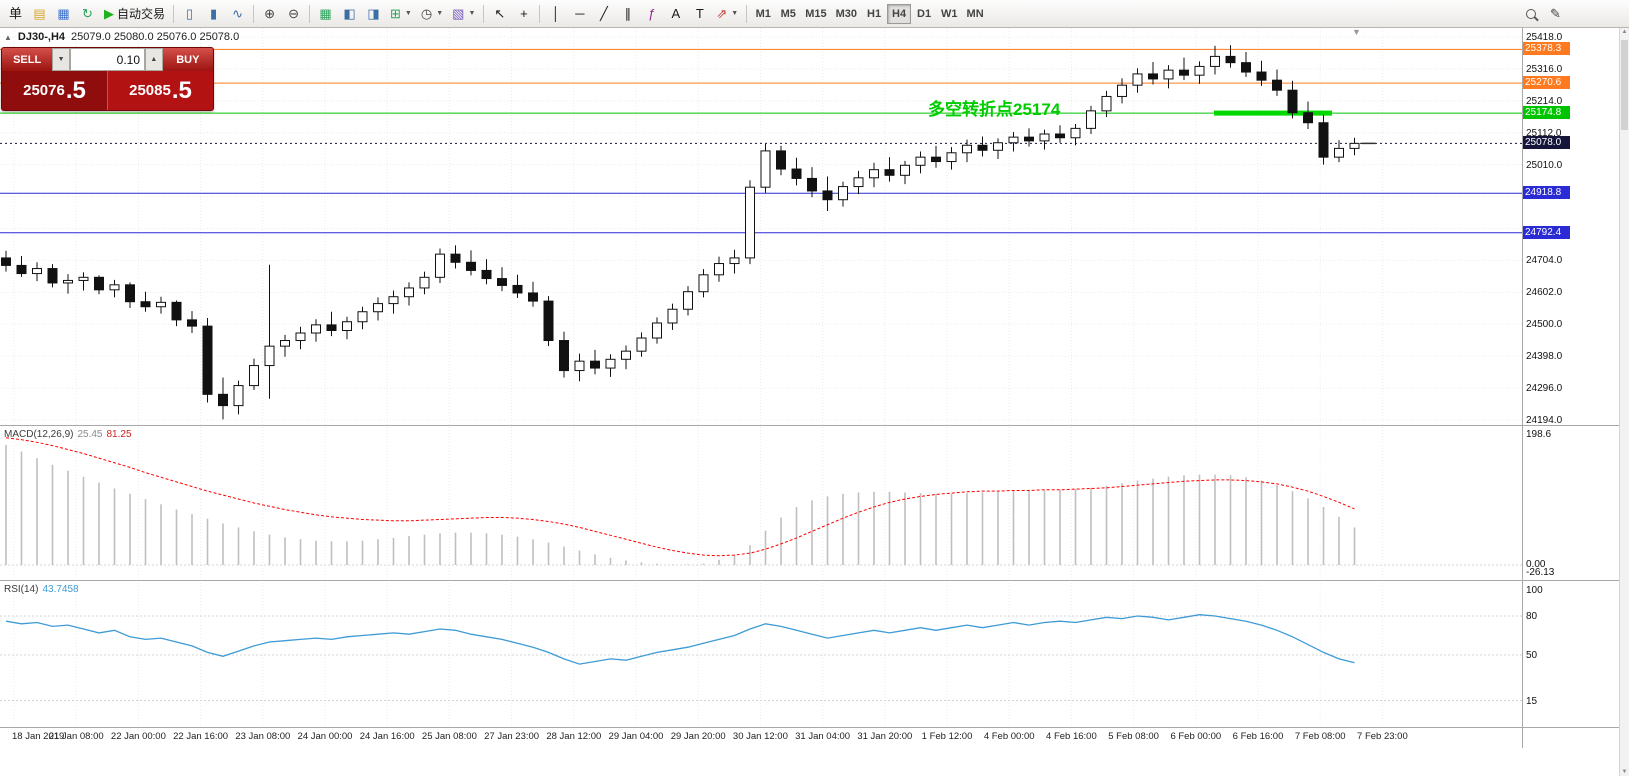 This screenshot has height=776, width=1629. What do you see at coordinates (155, 37) in the screenshot?
I see `ohlc-quote: 25079.0 25080.0 25076.0 25078.0` at bounding box center [155, 37].